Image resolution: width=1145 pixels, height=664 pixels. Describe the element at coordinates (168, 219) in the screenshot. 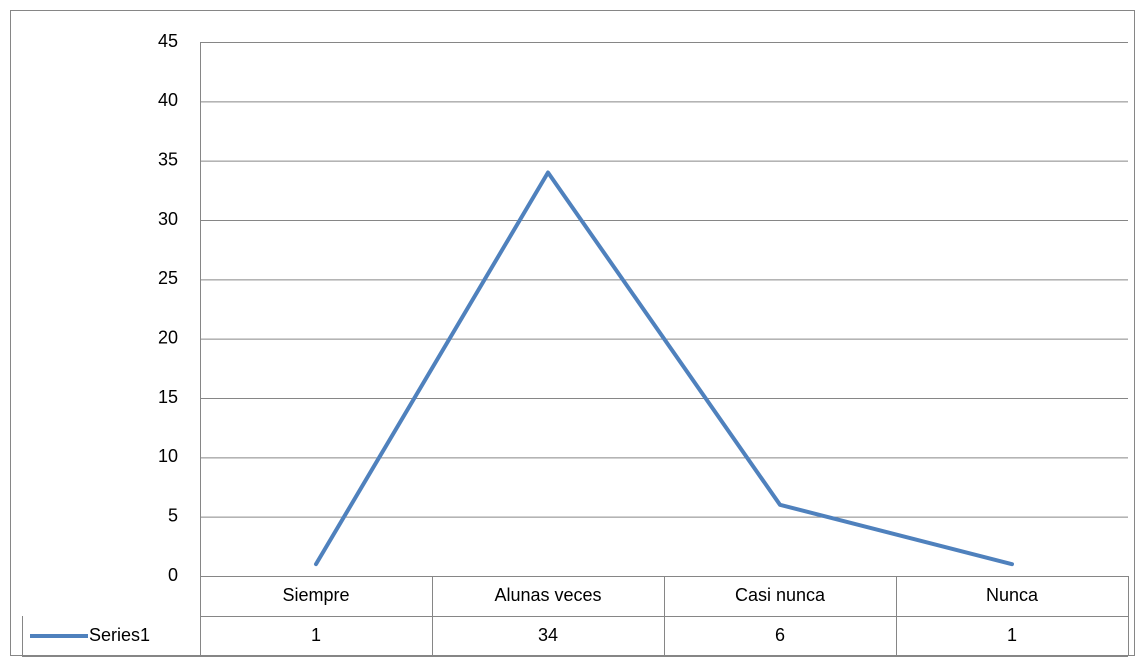

I see `y-tick-label: 30` at that location.